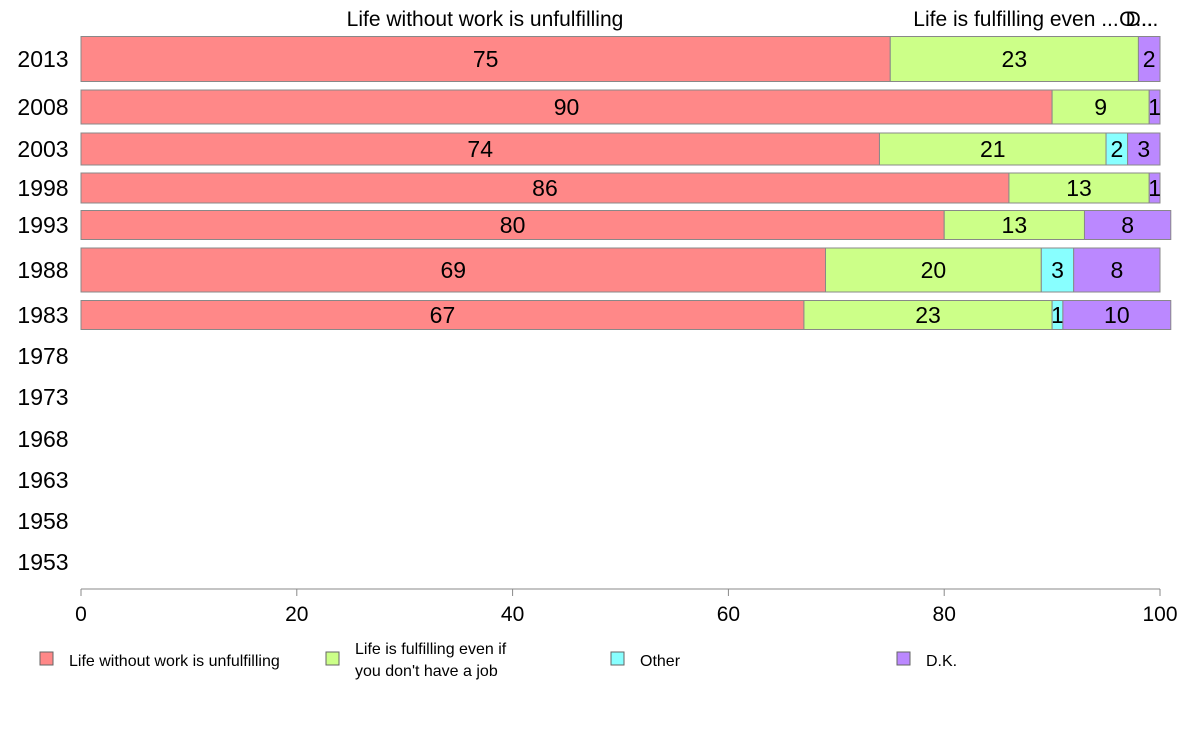 The height and width of the screenshot is (736, 1188). I want to click on x-tick-label: 80, so click(944, 614).